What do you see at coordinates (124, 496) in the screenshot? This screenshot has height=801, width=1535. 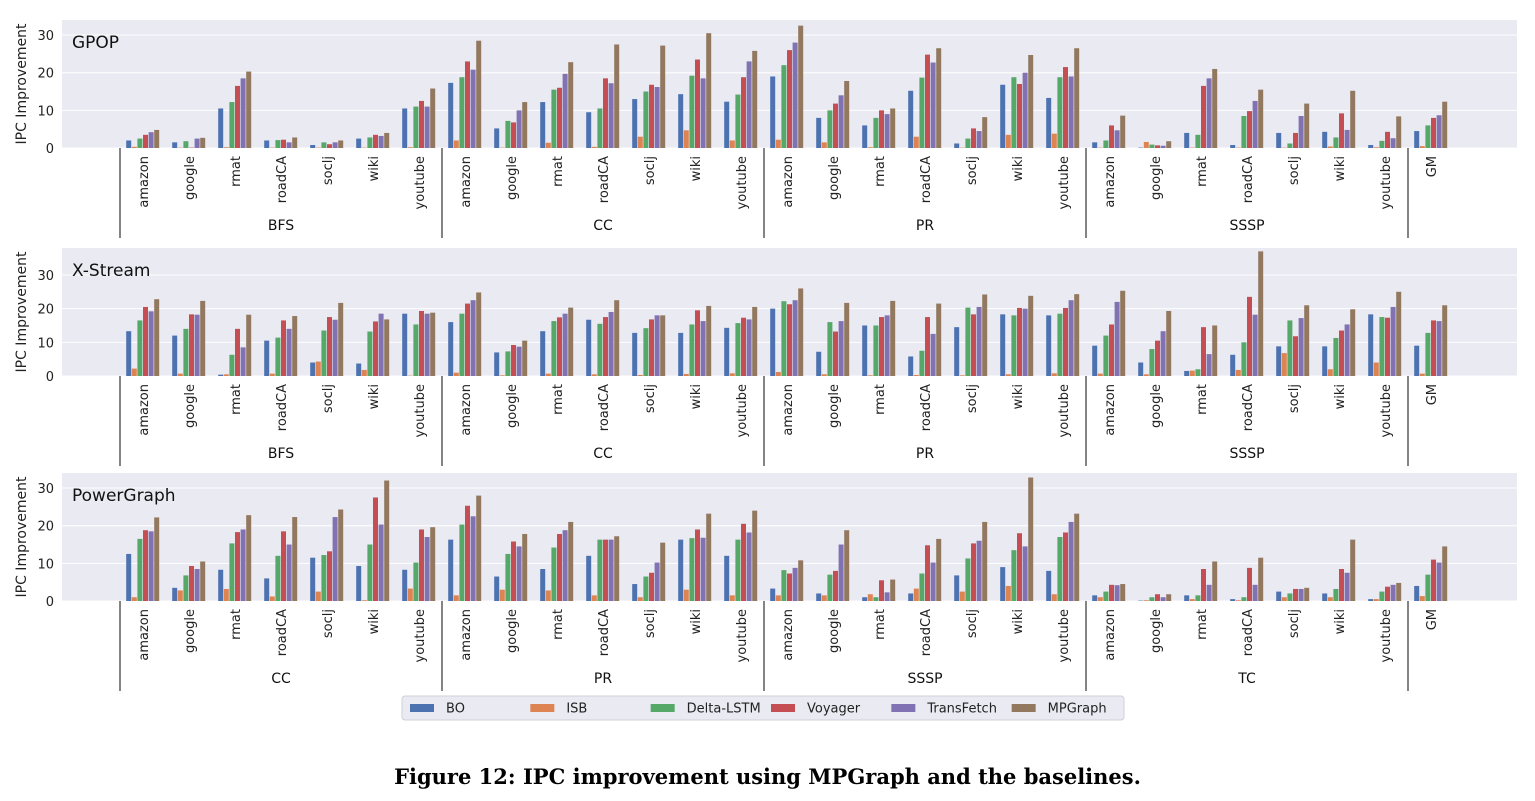 I see `panel-title: PowerGraph` at bounding box center [124, 496].